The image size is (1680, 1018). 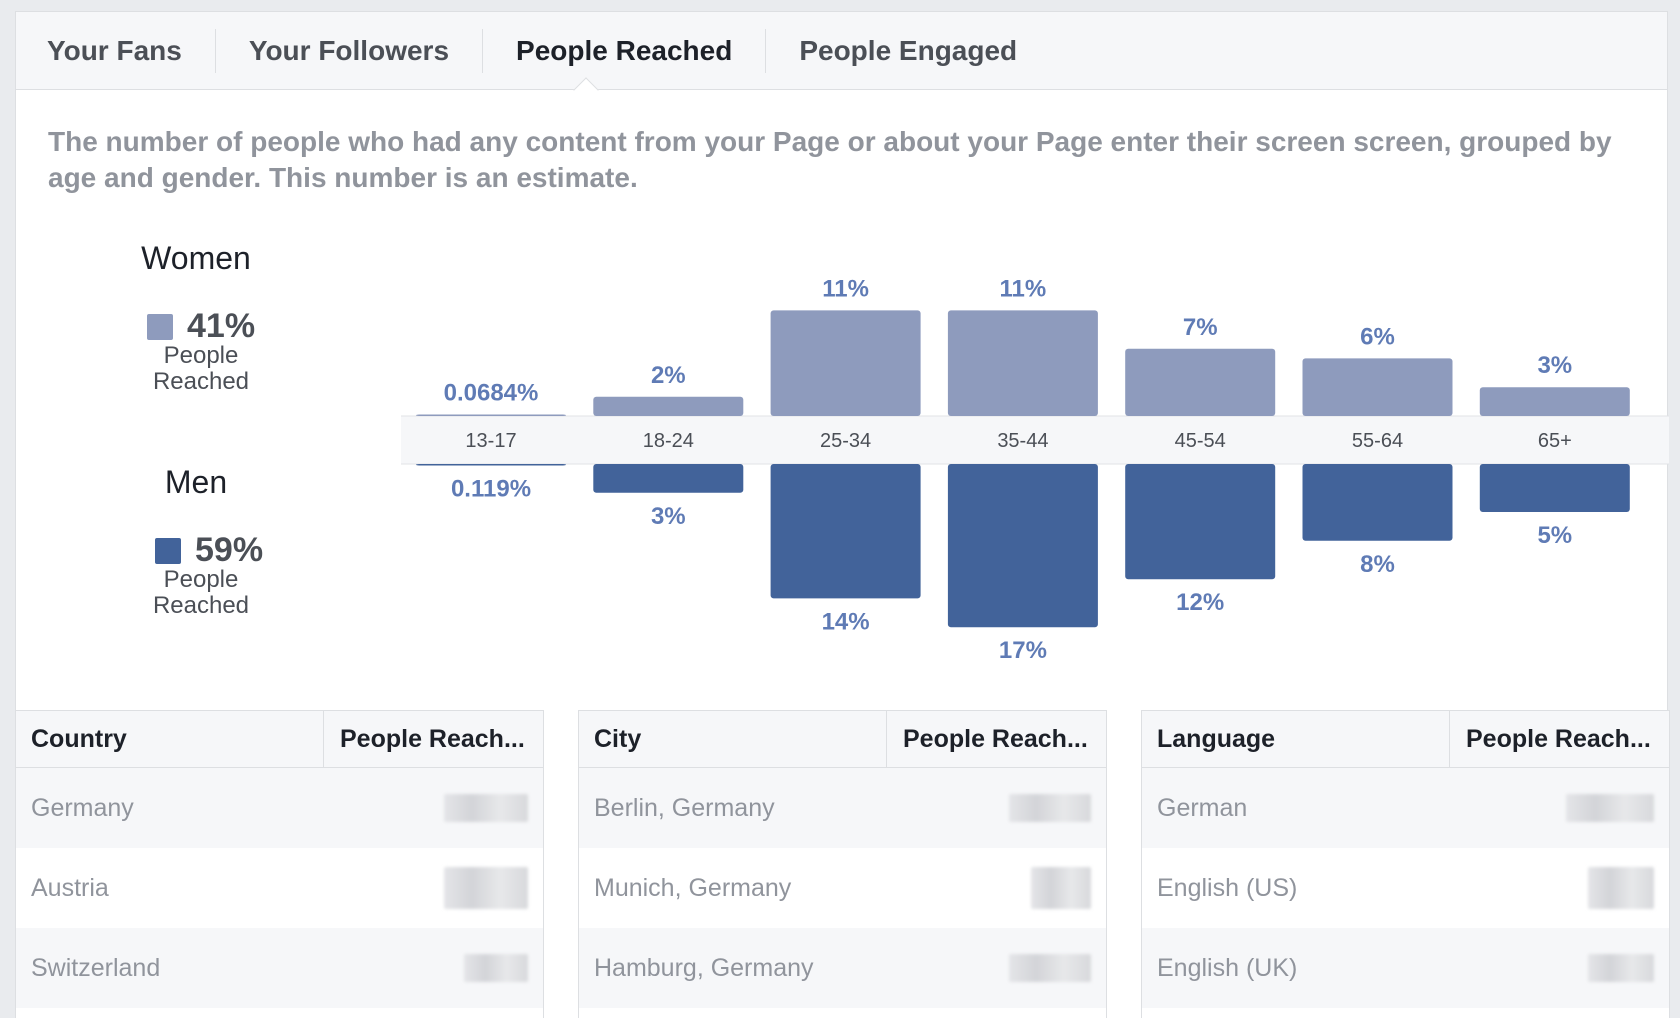 I want to click on women-bar-label: 3%, so click(x=1554, y=365).